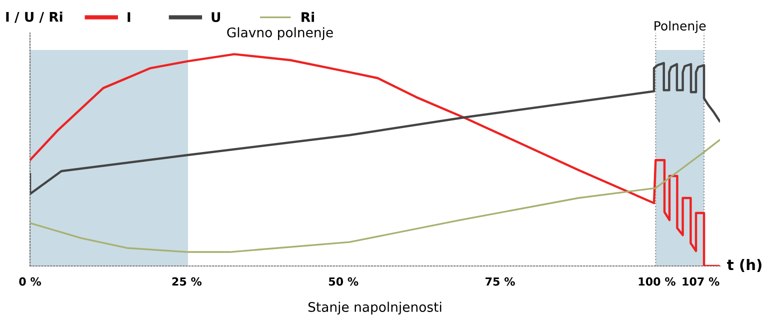 This screenshot has width=770, height=323. I want to click on x-tick-label: 0 %, so click(30, 281).